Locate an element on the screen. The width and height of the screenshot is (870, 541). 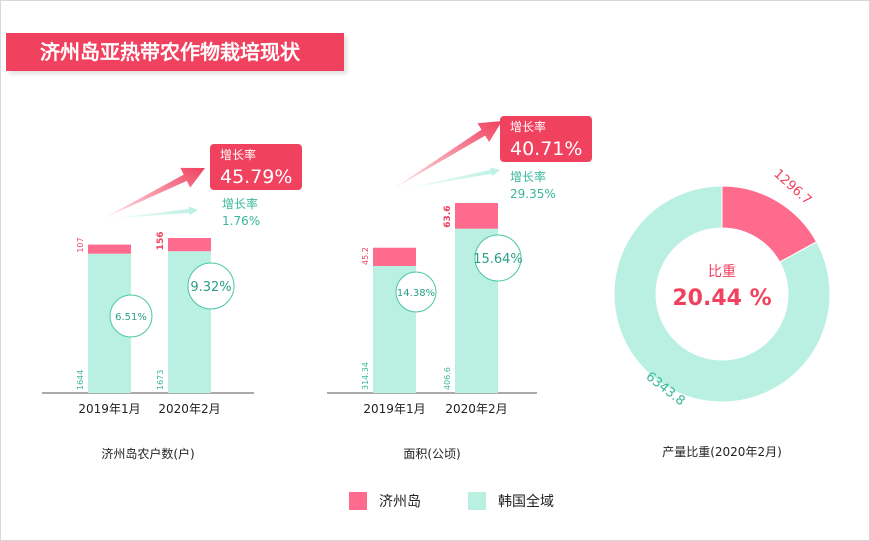
bar-label-jeju: 156 is located at coordinates (161, 240).